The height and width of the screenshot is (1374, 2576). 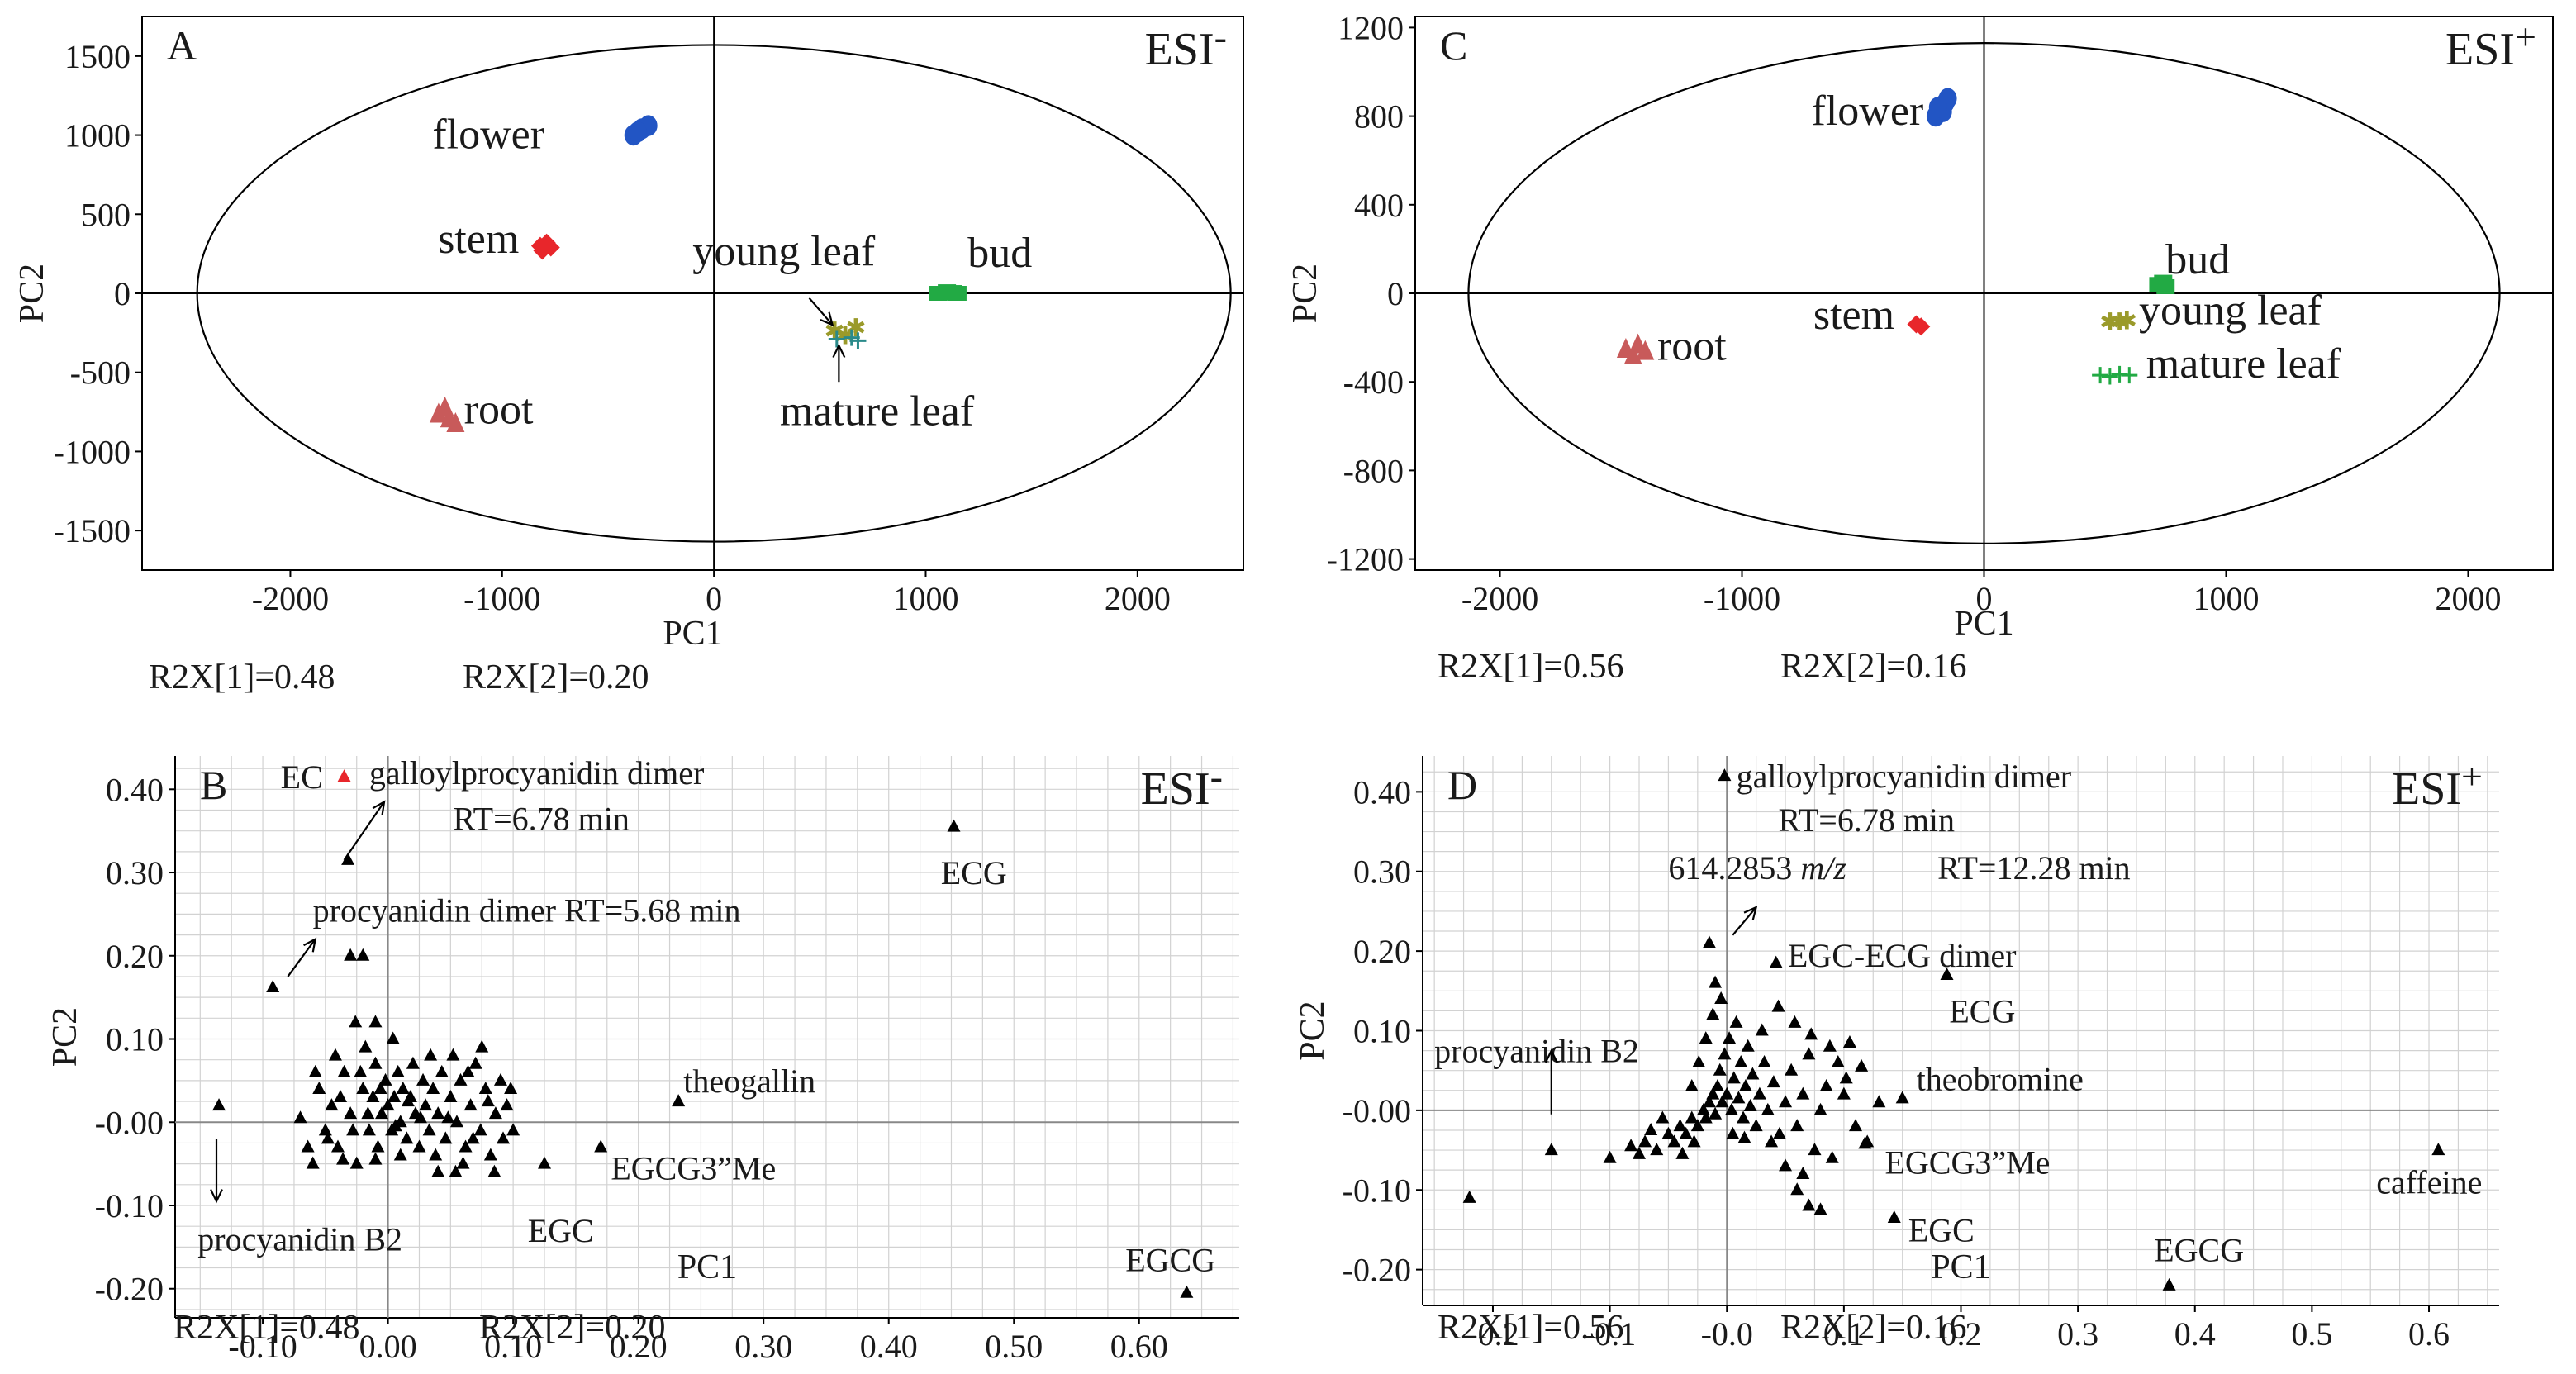 What do you see at coordinates (1499, 598) in the screenshot?
I see `x-tick-label: -2000` at bounding box center [1499, 598].